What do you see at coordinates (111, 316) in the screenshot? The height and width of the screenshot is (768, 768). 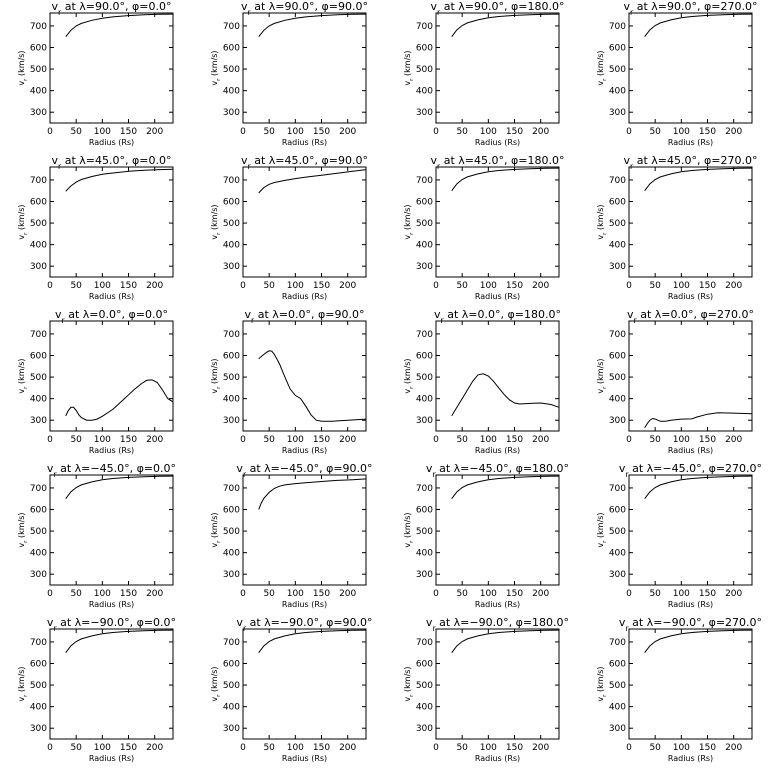 I see `panel-title: vr at λ=0.0°, φ=0.0°` at bounding box center [111, 316].